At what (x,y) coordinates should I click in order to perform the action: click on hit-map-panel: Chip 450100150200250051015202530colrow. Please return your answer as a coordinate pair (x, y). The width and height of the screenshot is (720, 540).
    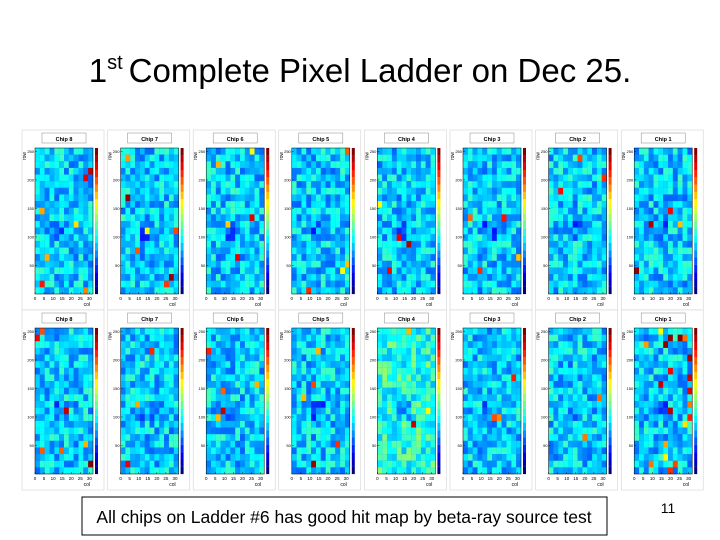
    Looking at the image, I should click on (405, 220).